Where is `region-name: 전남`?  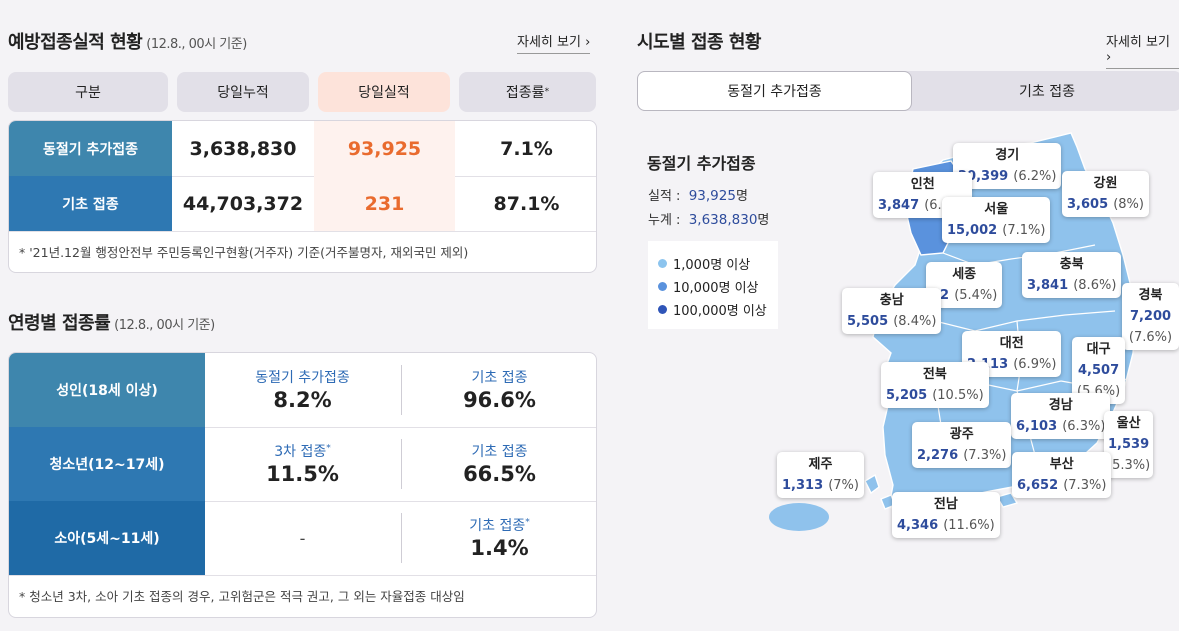
region-name: 전남 is located at coordinates (945, 504).